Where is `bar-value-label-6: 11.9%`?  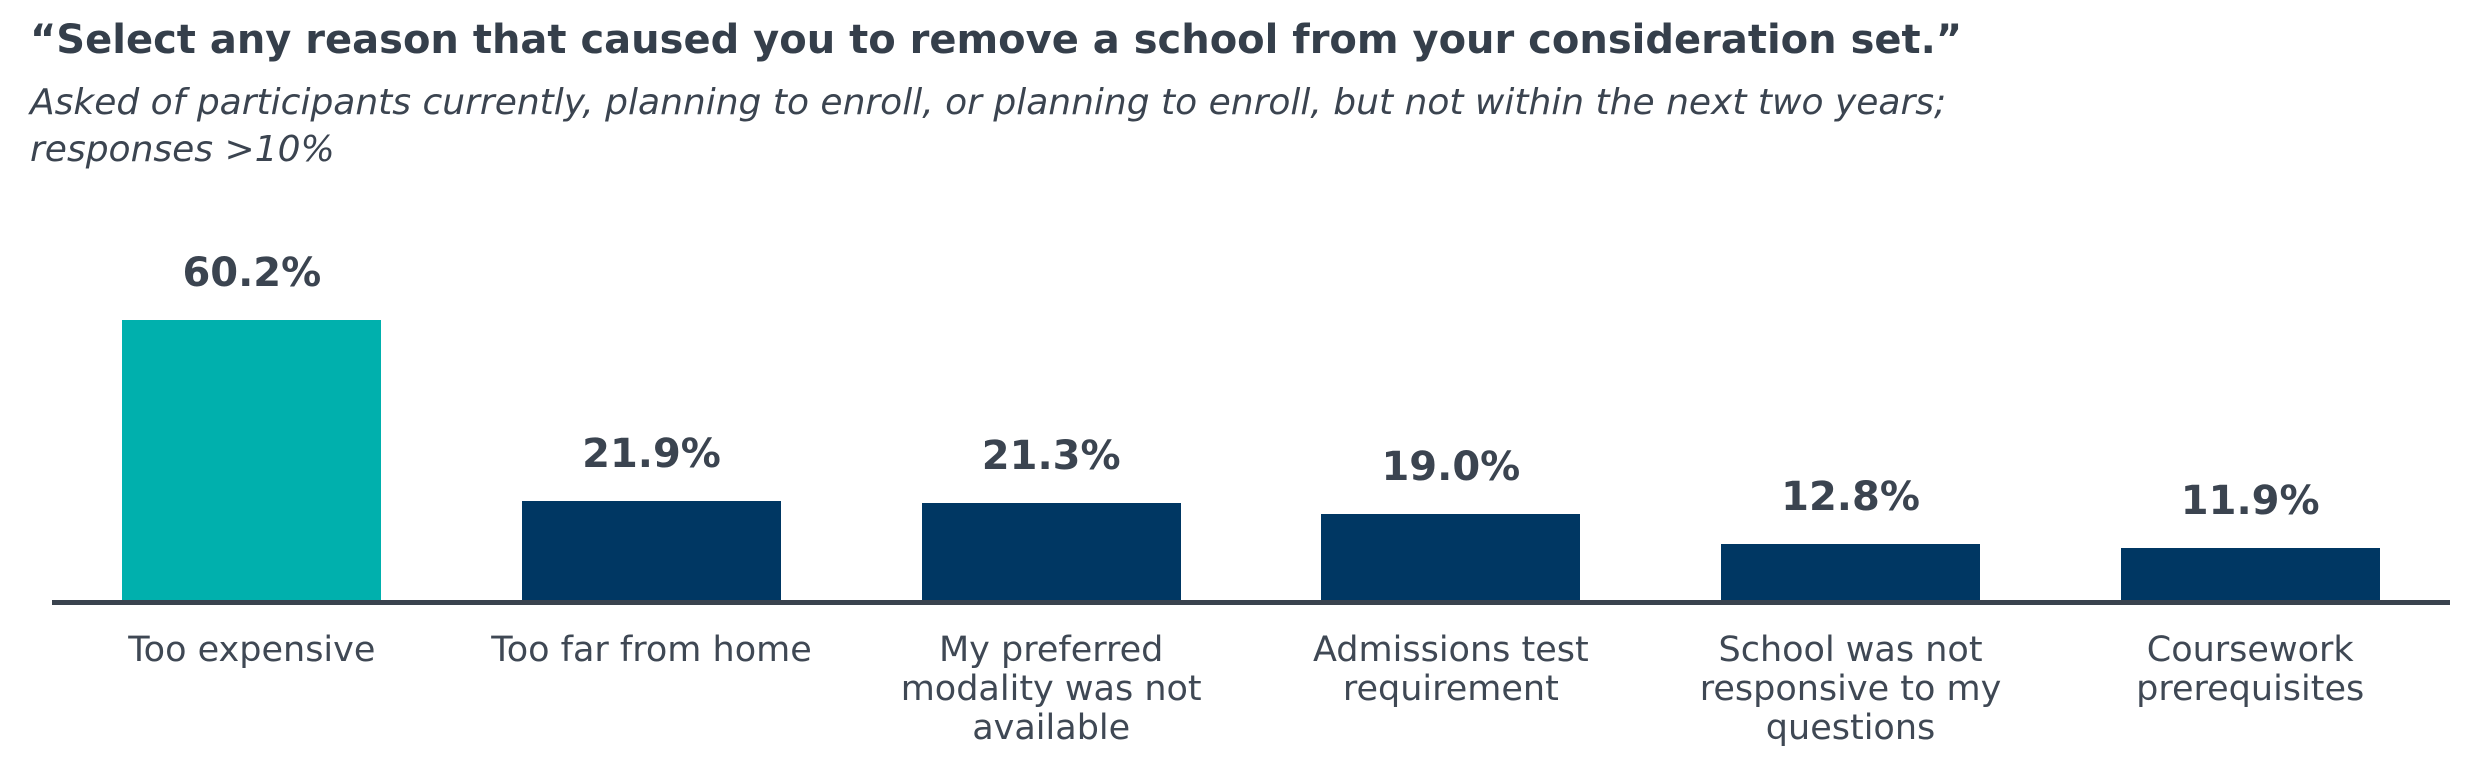 bar-value-label-6: 11.9% is located at coordinates (2250, 500).